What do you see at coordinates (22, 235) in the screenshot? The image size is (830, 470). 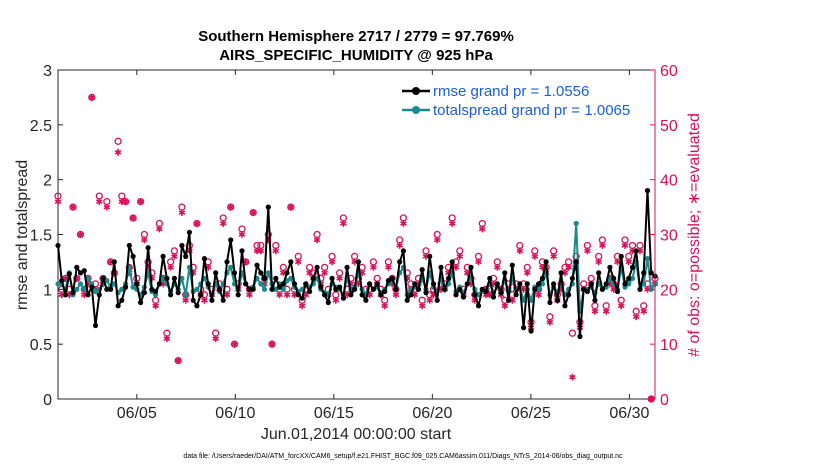 I see `y-axis-left-label: rmse and totalspread` at bounding box center [22, 235].